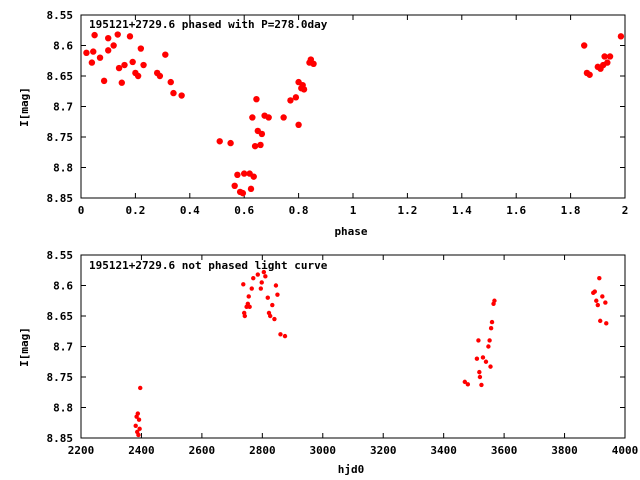 The width and height of the screenshot is (640, 480). What do you see at coordinates (625, 210) in the screenshot?
I see `x-tick-label: 2` at bounding box center [625, 210].